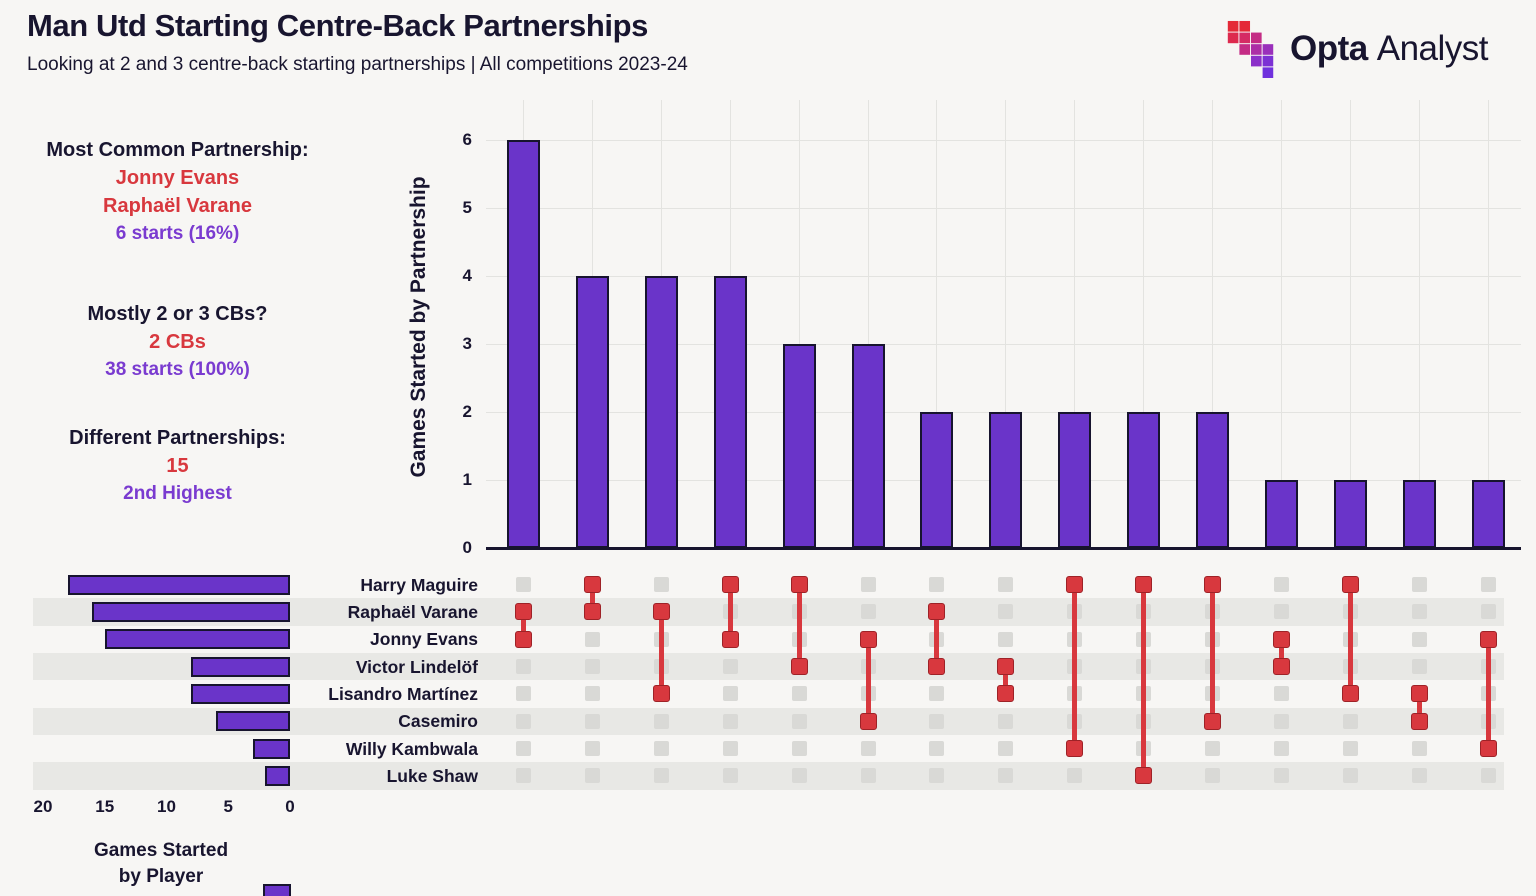 The height and width of the screenshot is (896, 1536). Describe the element at coordinates (1250, 49) in the screenshot. I see `opta-logo-icon` at that location.